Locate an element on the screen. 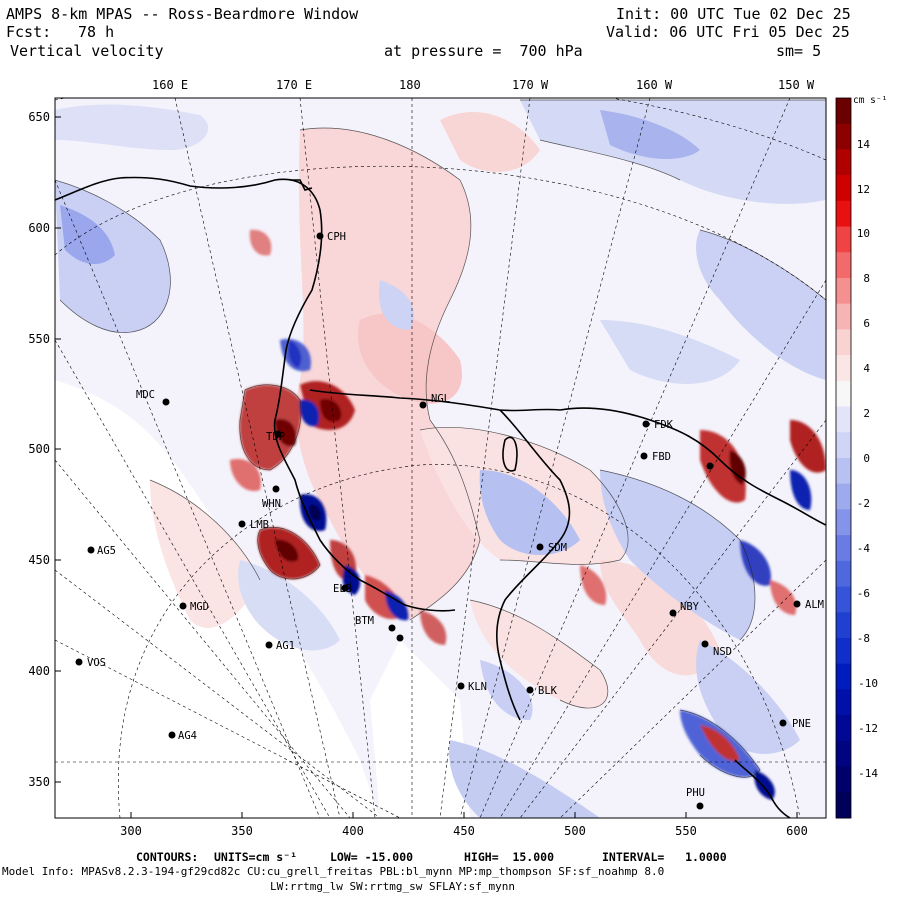 The height and width of the screenshot is (900, 900). x-tick-600: 600 is located at coordinates (797, 831).